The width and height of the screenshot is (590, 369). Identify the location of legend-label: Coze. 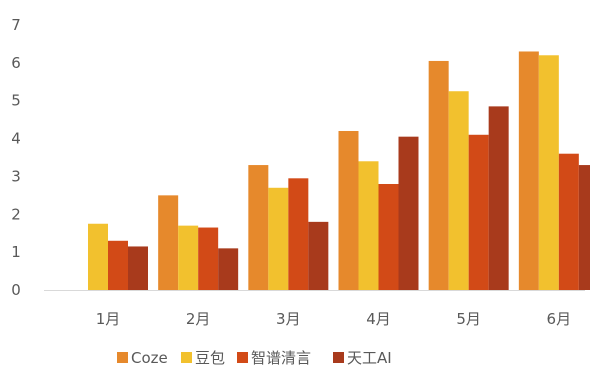
(149, 358).